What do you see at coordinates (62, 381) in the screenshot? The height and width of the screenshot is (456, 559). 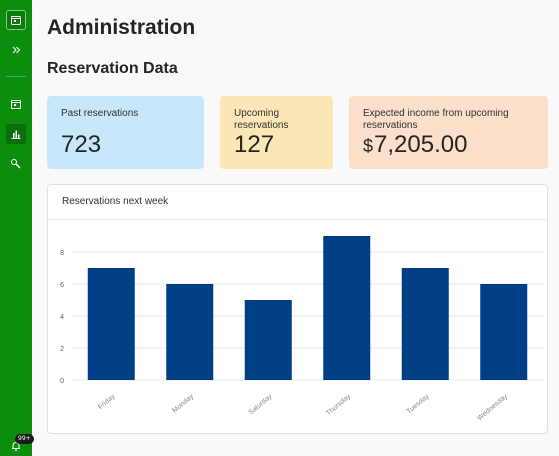 I see `y-tick-label: 0` at bounding box center [62, 381].